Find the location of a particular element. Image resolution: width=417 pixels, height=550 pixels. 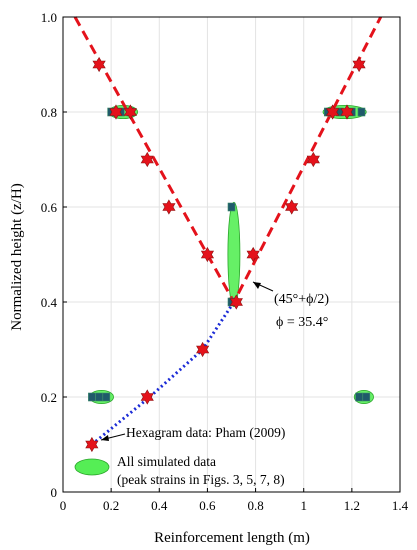

y-tick-label: 0.8 is located at coordinates (49, 112).